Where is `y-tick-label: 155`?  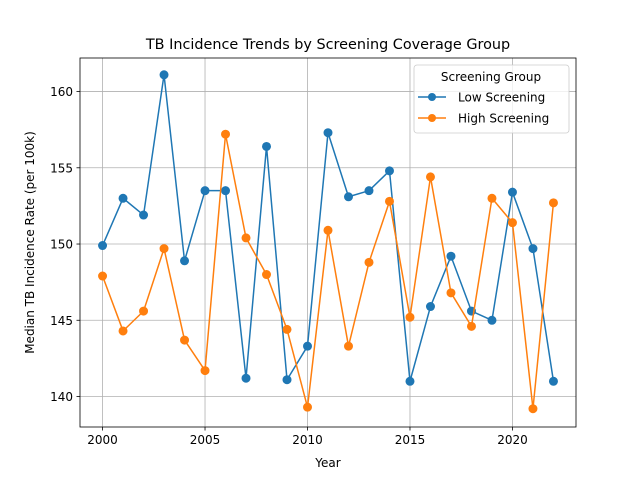
y-tick-label: 155 is located at coordinates (61, 168).